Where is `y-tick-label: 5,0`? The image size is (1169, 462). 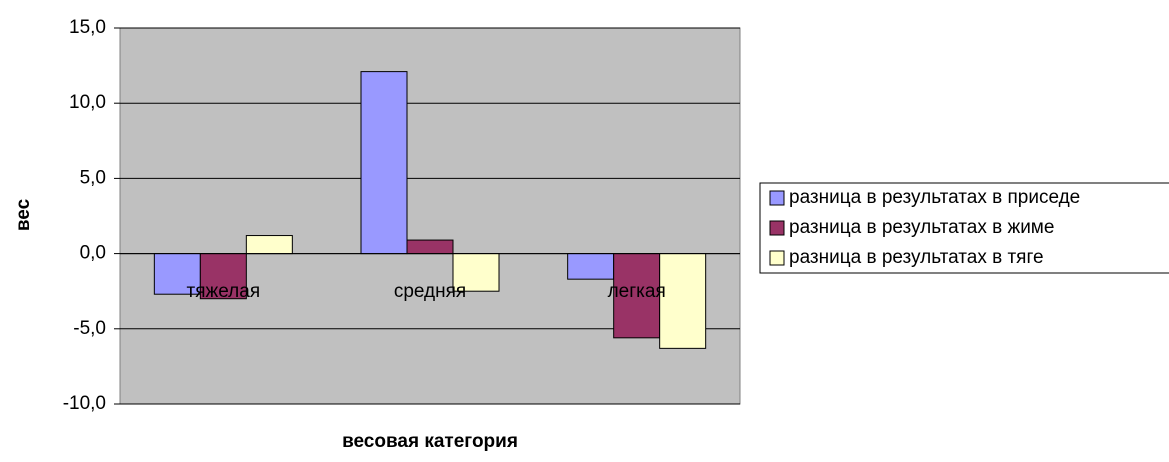
y-tick-label: 5,0 is located at coordinates (93, 177).